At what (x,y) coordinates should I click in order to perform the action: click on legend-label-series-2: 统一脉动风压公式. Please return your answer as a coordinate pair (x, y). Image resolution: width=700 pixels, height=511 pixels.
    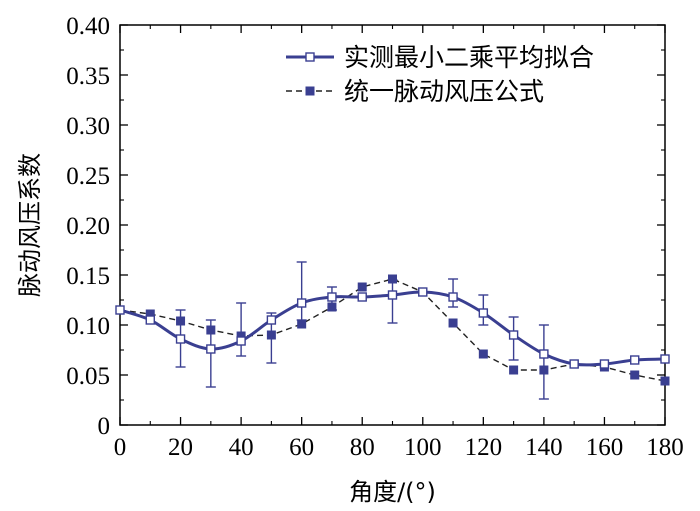
    Looking at the image, I should click on (444, 91).